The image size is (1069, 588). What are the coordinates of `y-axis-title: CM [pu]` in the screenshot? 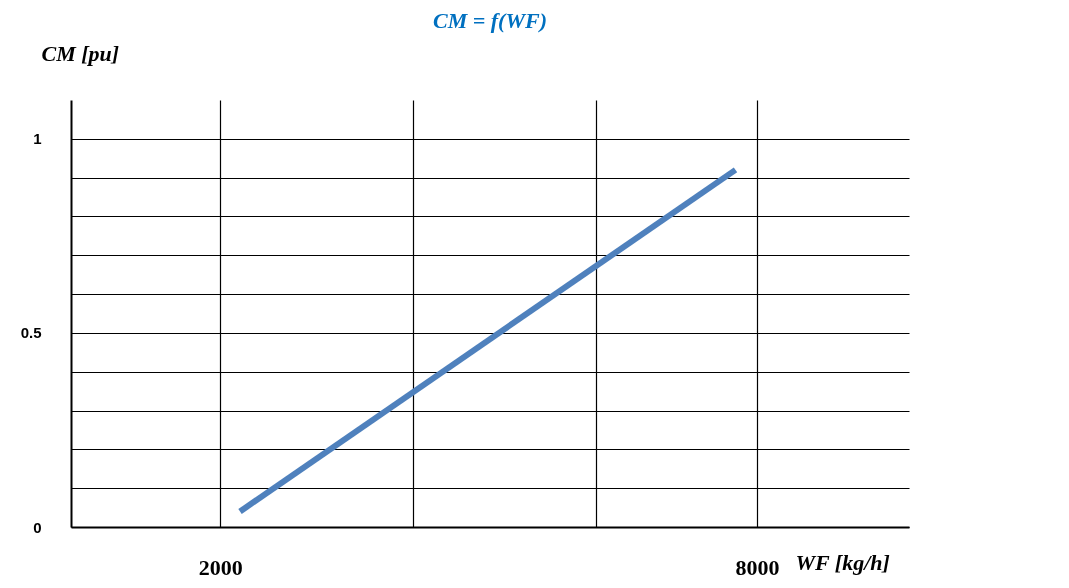 It's located at (80, 53).